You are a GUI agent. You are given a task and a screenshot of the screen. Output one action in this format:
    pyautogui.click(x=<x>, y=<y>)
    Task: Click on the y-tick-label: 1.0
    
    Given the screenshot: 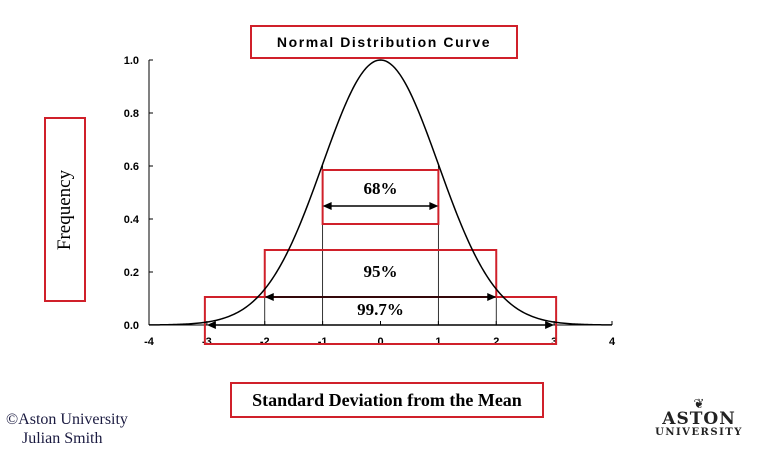 What is the action you would take?
    pyautogui.click(x=131, y=61)
    